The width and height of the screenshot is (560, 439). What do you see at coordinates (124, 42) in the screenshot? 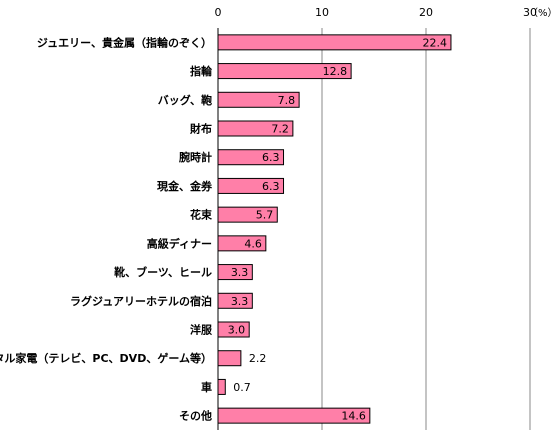
I see `category-label: ジュエリー、貴金属（指輪のぞく）` at bounding box center [124, 42].